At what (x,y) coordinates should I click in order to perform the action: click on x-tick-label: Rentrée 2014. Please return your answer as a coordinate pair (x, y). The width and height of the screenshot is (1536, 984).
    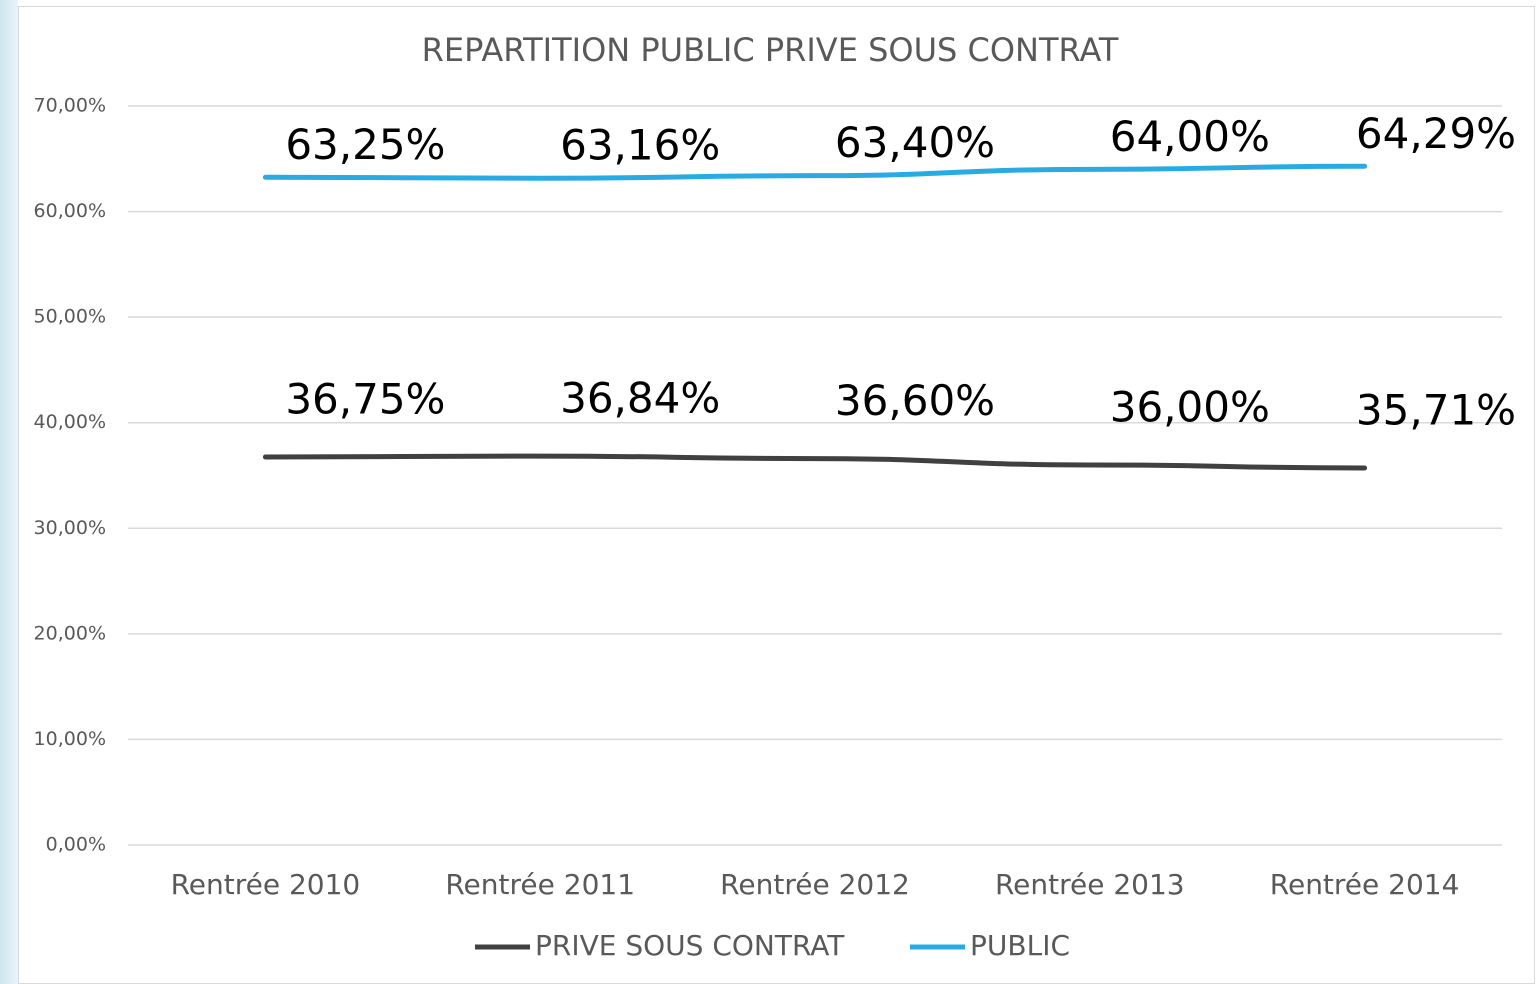
    Looking at the image, I should click on (1365, 884).